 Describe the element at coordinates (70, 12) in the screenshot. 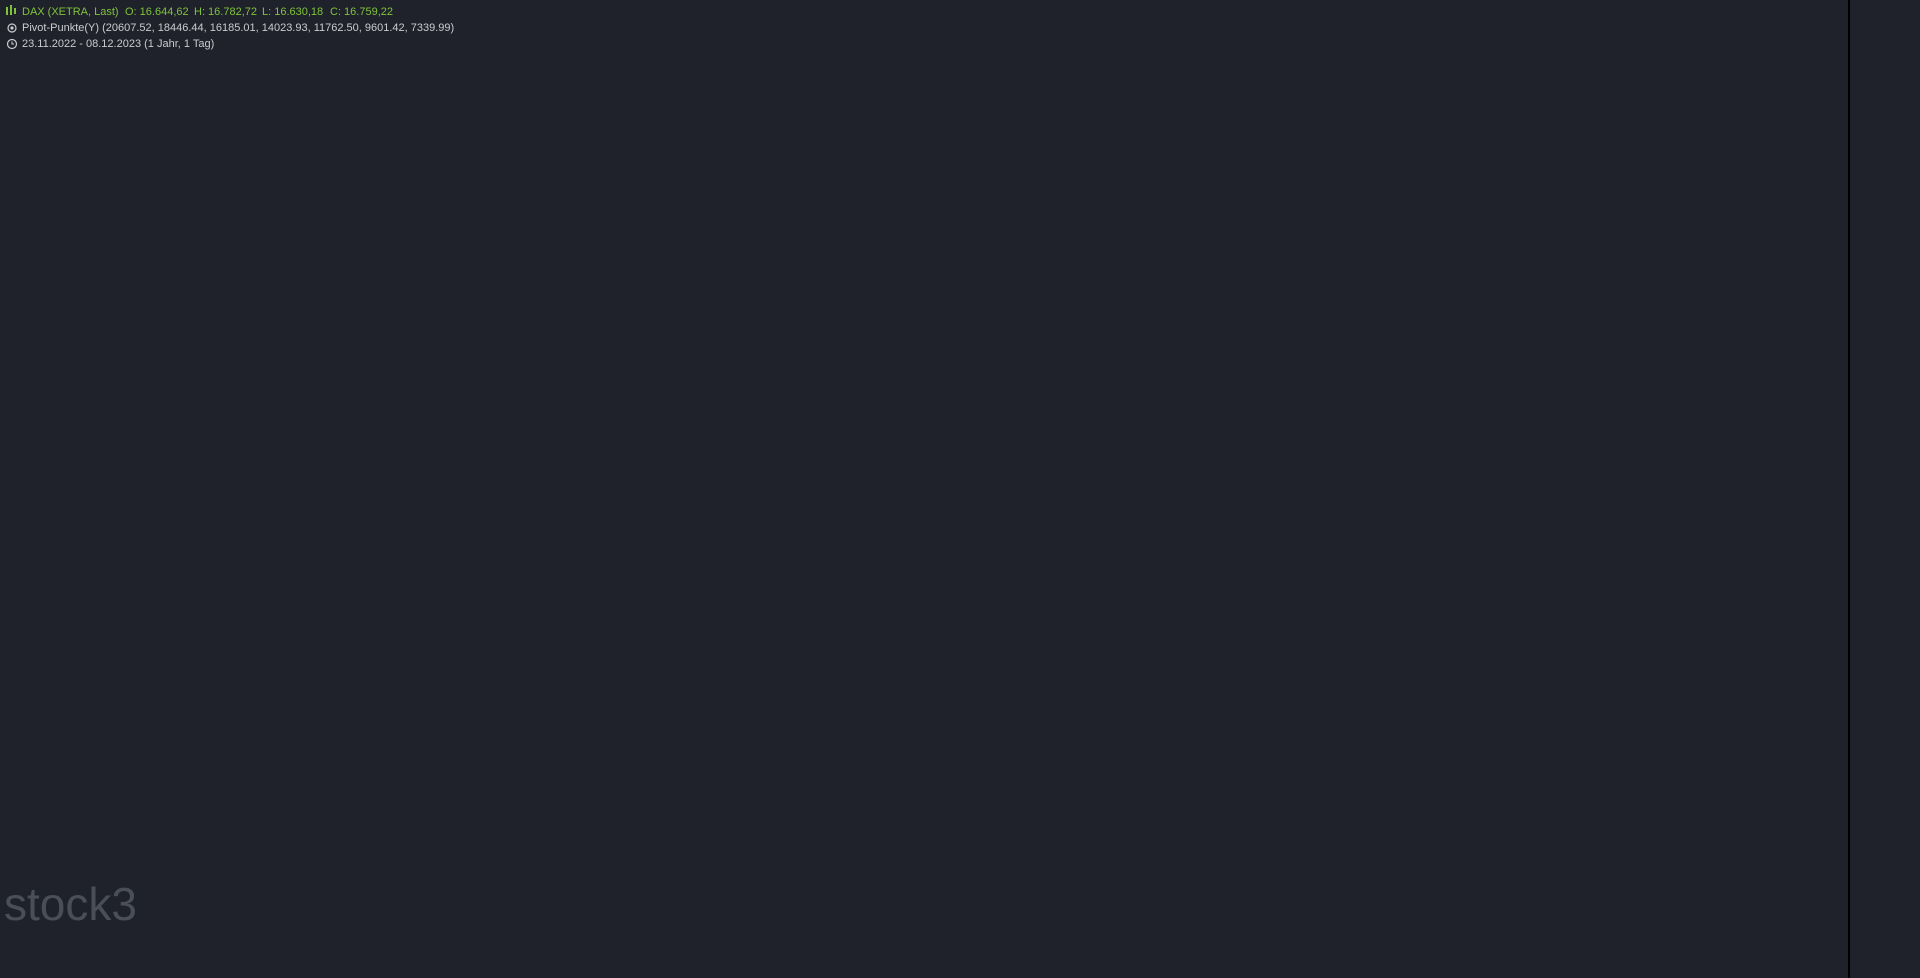

I see `instrument: DAX (XETRA, Last)` at that location.